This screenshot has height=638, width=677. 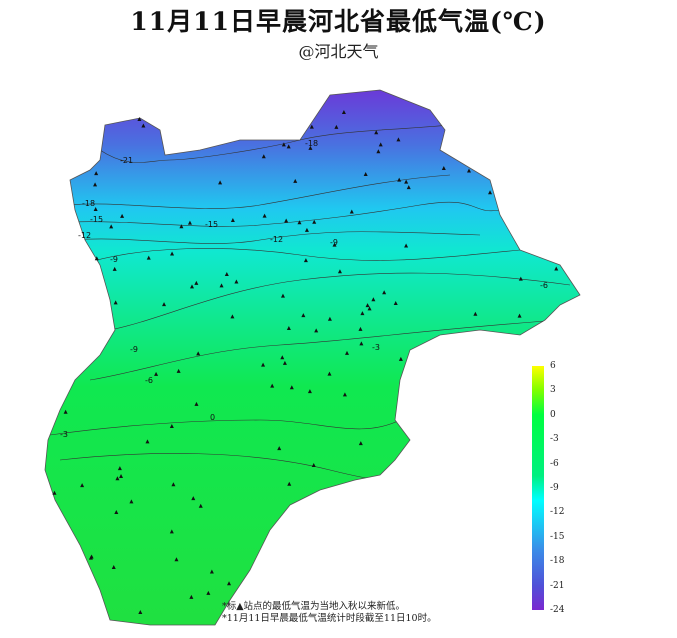 What do you see at coordinates (557, 610) in the screenshot?
I see `legend-tick-label: -24` at bounding box center [557, 610].